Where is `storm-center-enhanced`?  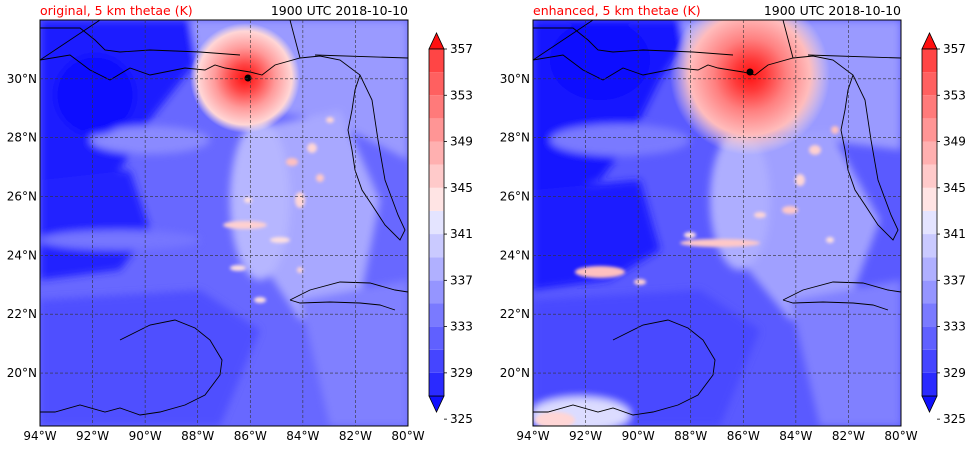 storm-center-enhanced is located at coordinates (750, 72).